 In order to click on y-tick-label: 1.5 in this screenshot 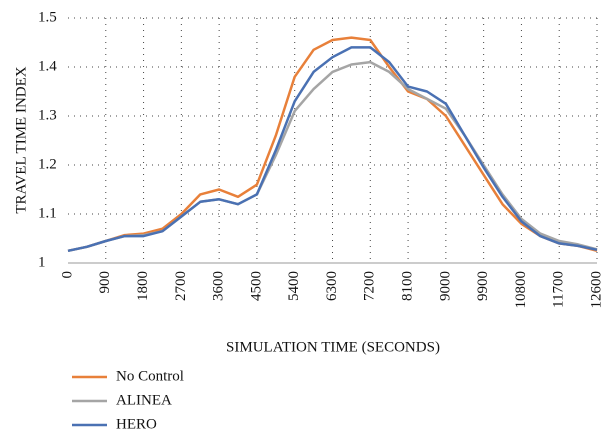, I will do `click(47, 17)`.